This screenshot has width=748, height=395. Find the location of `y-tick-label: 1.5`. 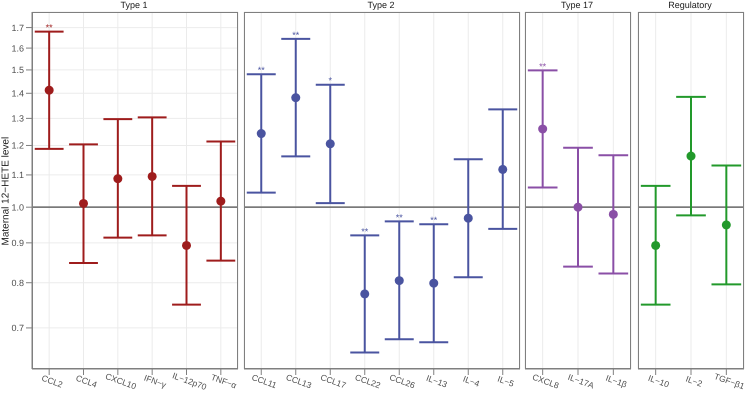

y-tick-label: 1.5 is located at coordinates (17, 70).